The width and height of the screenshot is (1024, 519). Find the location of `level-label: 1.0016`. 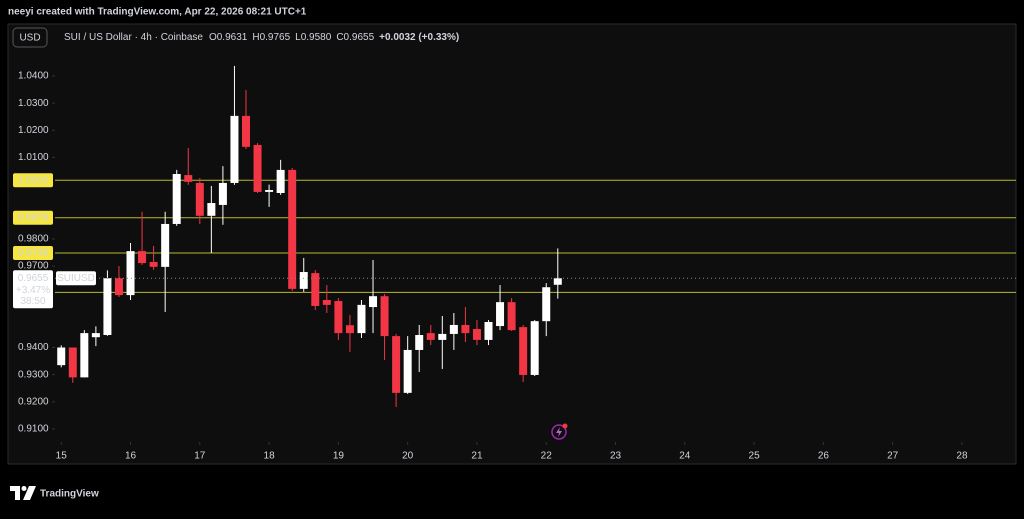

level-label: 1.0016 is located at coordinates (33, 180).